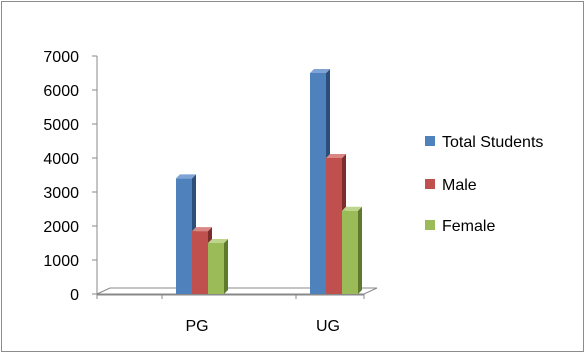  Describe the element at coordinates (61, 159) in the screenshot. I see `y-tick-label: 4000` at that location.